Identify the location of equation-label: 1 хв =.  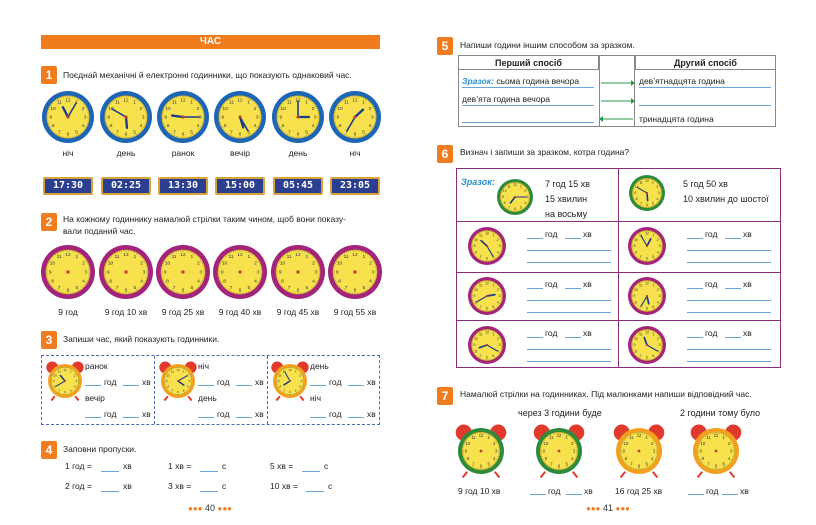
(180, 466).